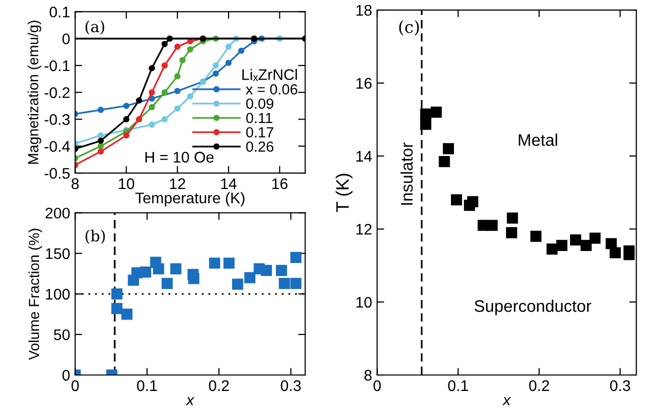  What do you see at coordinates (62, 334) in the screenshot?
I see `y-tick-label: 50` at bounding box center [62, 334].